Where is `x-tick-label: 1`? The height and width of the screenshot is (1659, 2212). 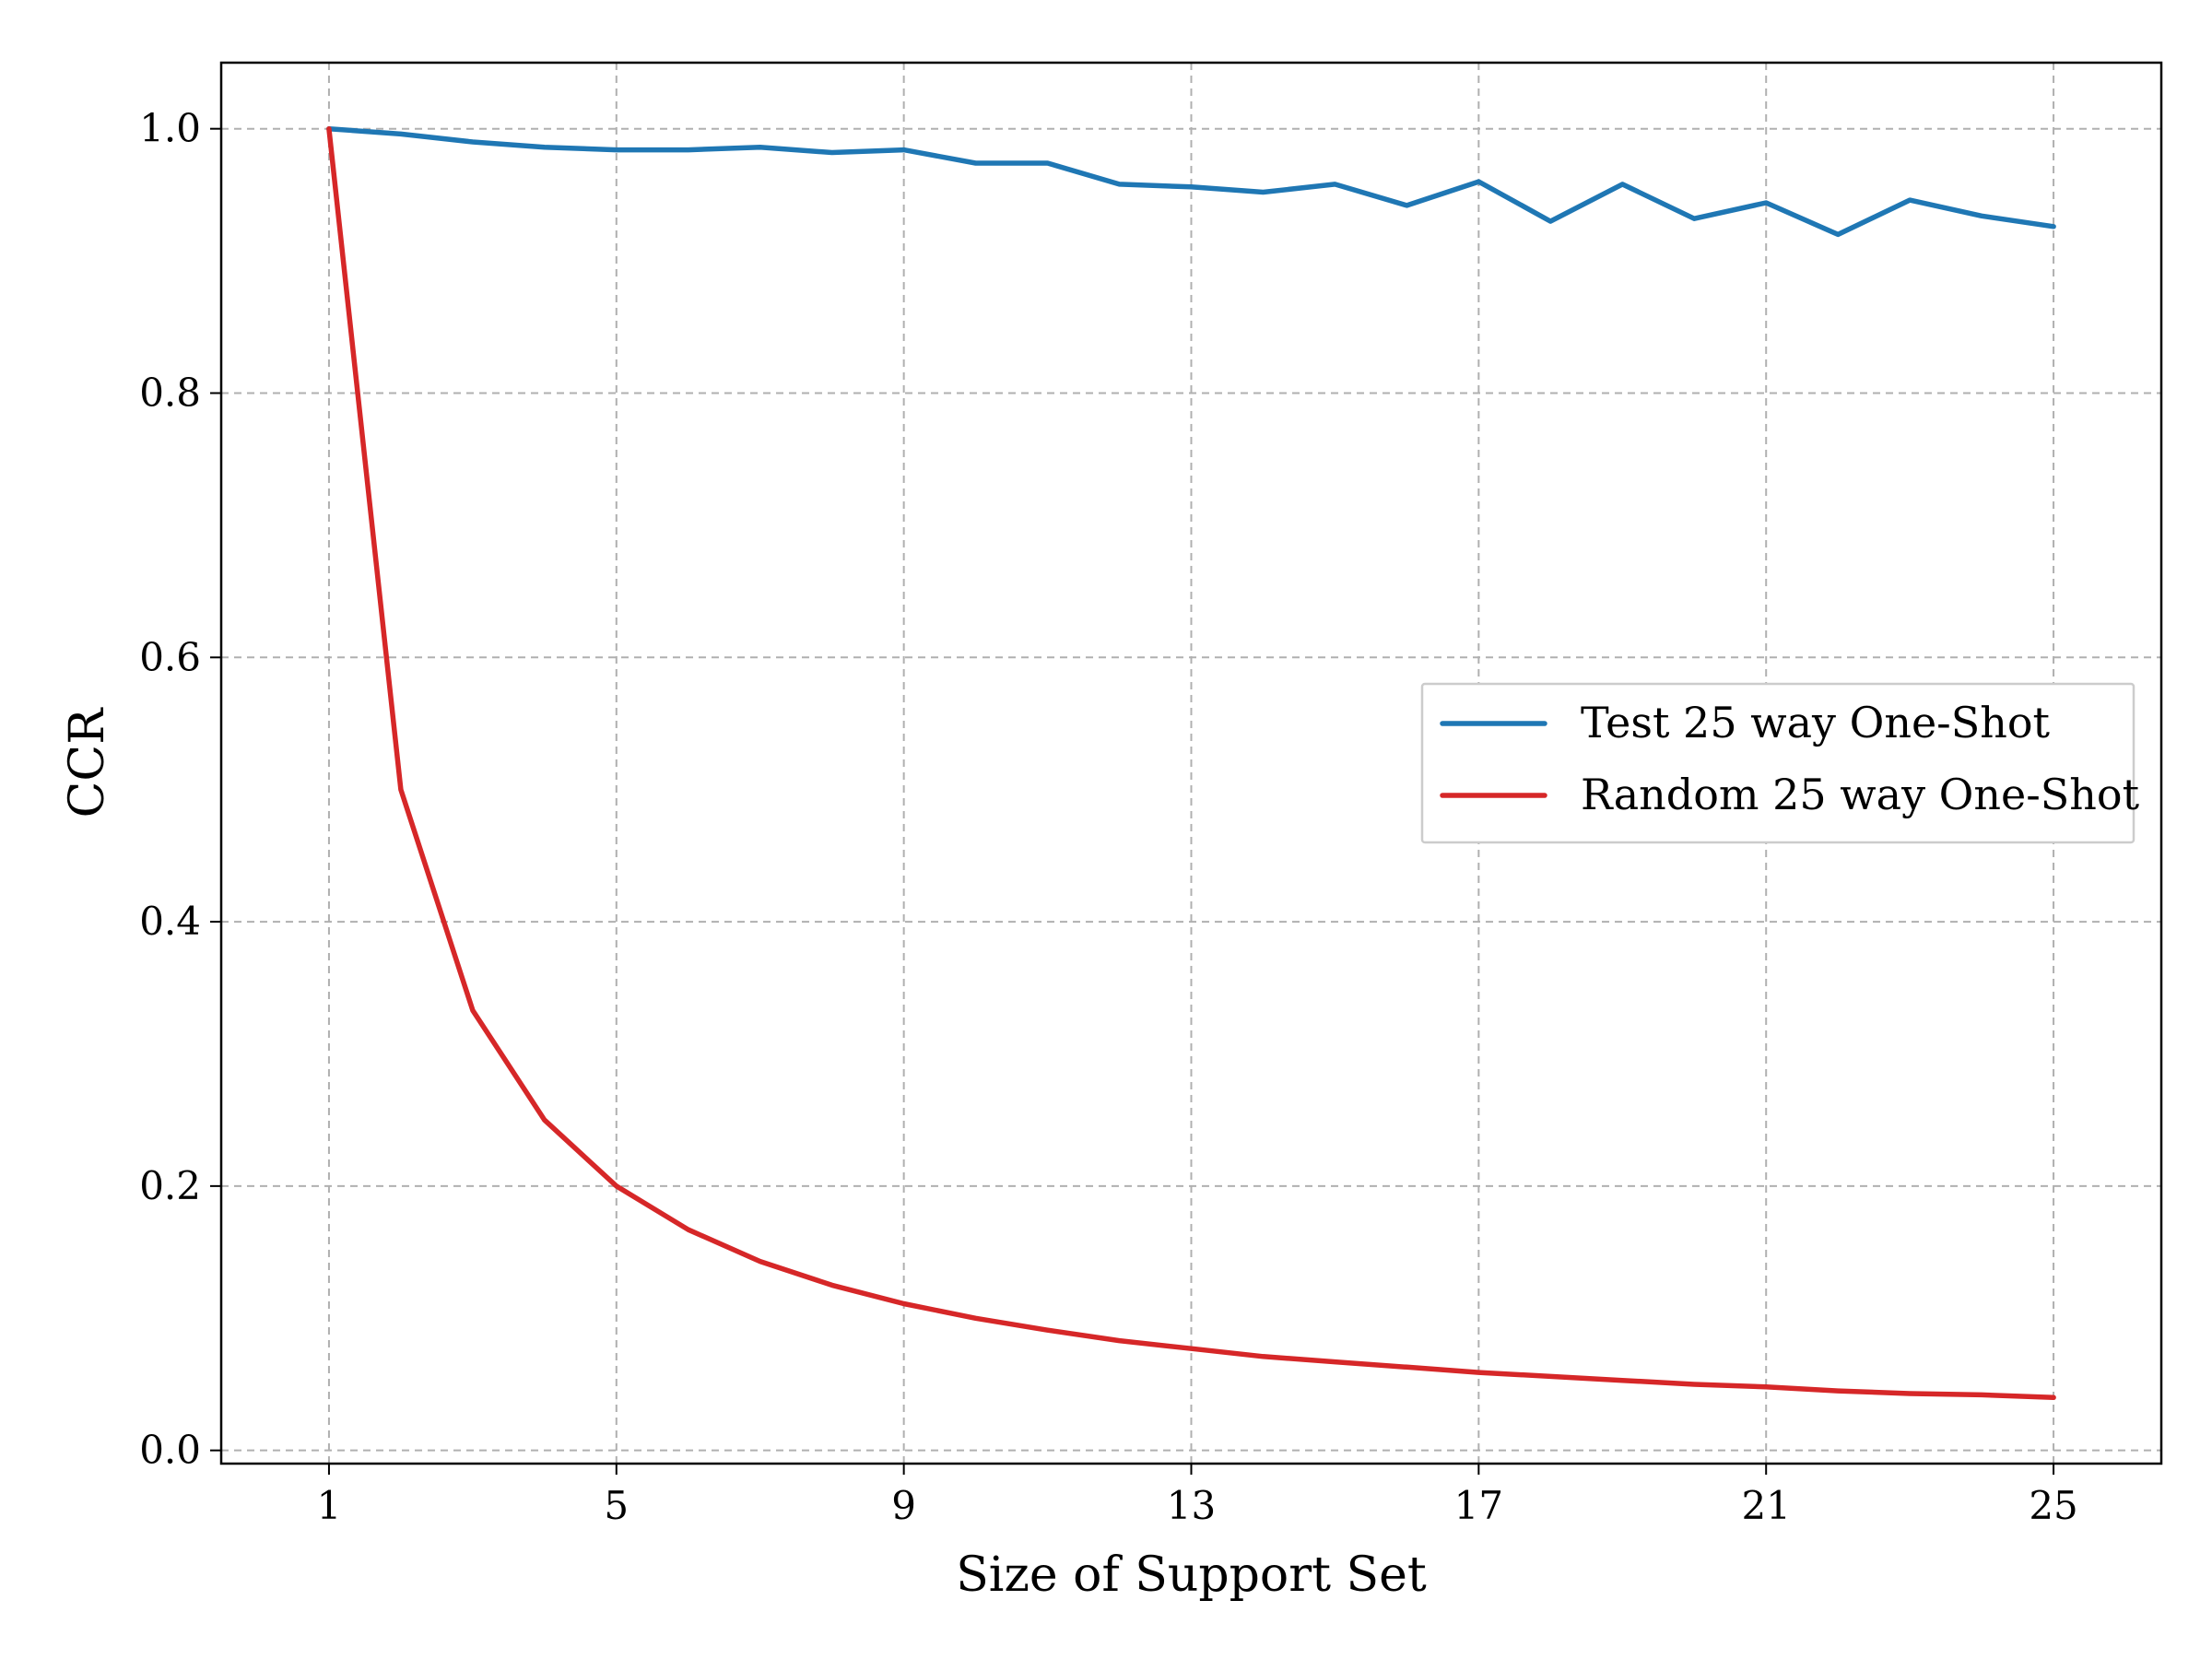
x-tick-label: 1 is located at coordinates (329, 1505).